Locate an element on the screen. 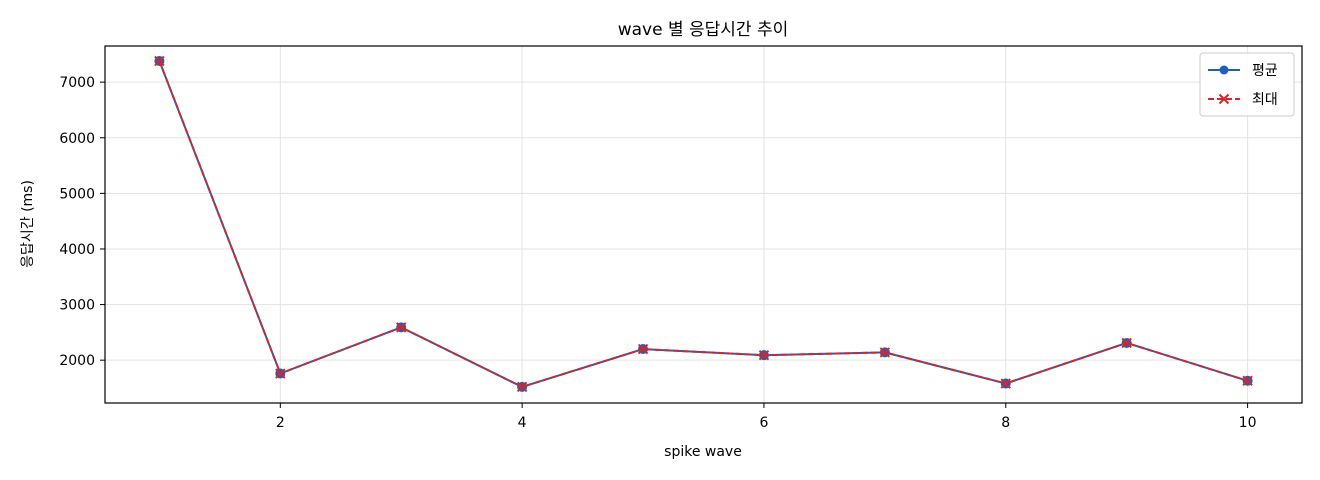 The height and width of the screenshot is (480, 1320). legend-label-max: 최대 is located at coordinates (1265, 100).